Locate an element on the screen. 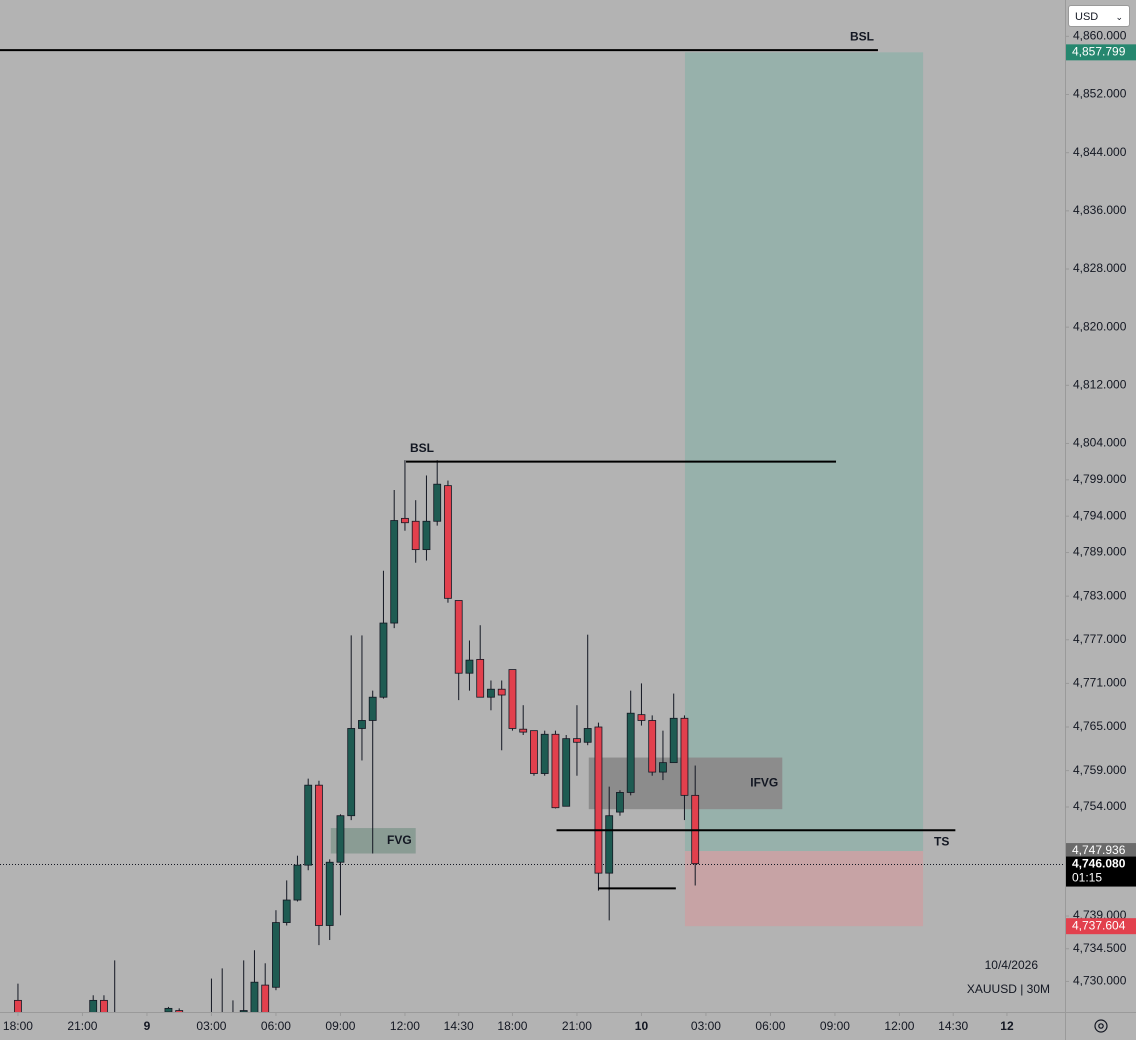 Image resolution: width=1136 pixels, height=1040 pixels. y-tick-label: 4,860.000 is located at coordinates (1100, 36).